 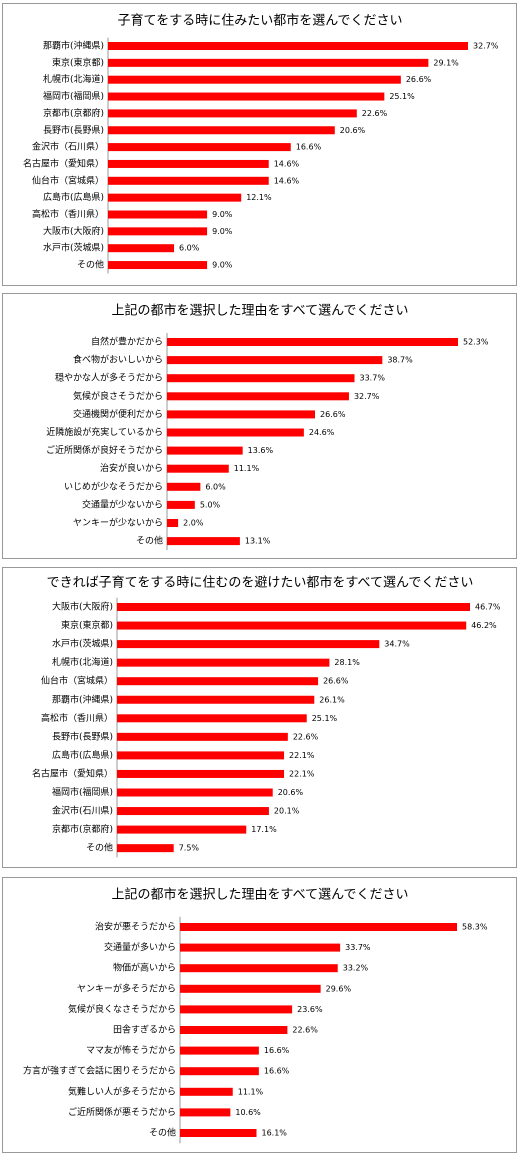 I want to click on category-label: 仙台市（宮城県）, so click(x=68, y=180).